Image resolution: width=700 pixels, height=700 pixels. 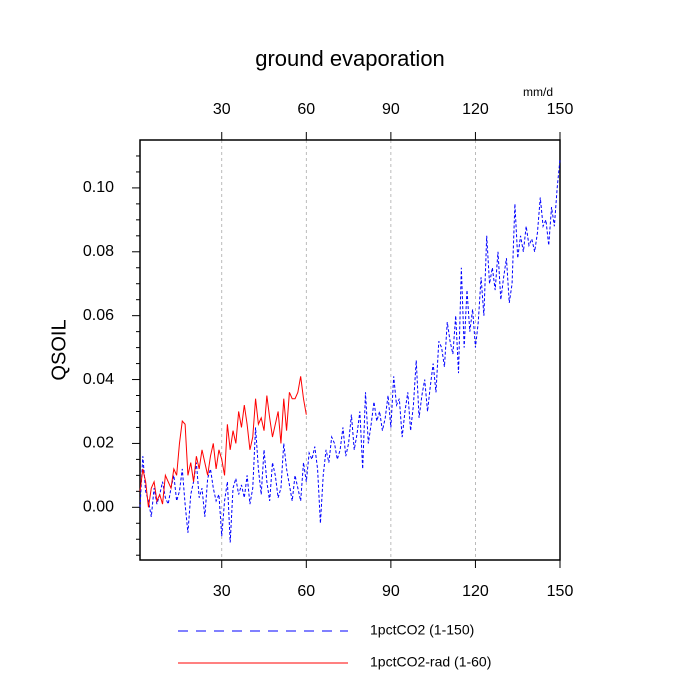 I want to click on x-top-tick-label: 30, so click(x=222, y=109).